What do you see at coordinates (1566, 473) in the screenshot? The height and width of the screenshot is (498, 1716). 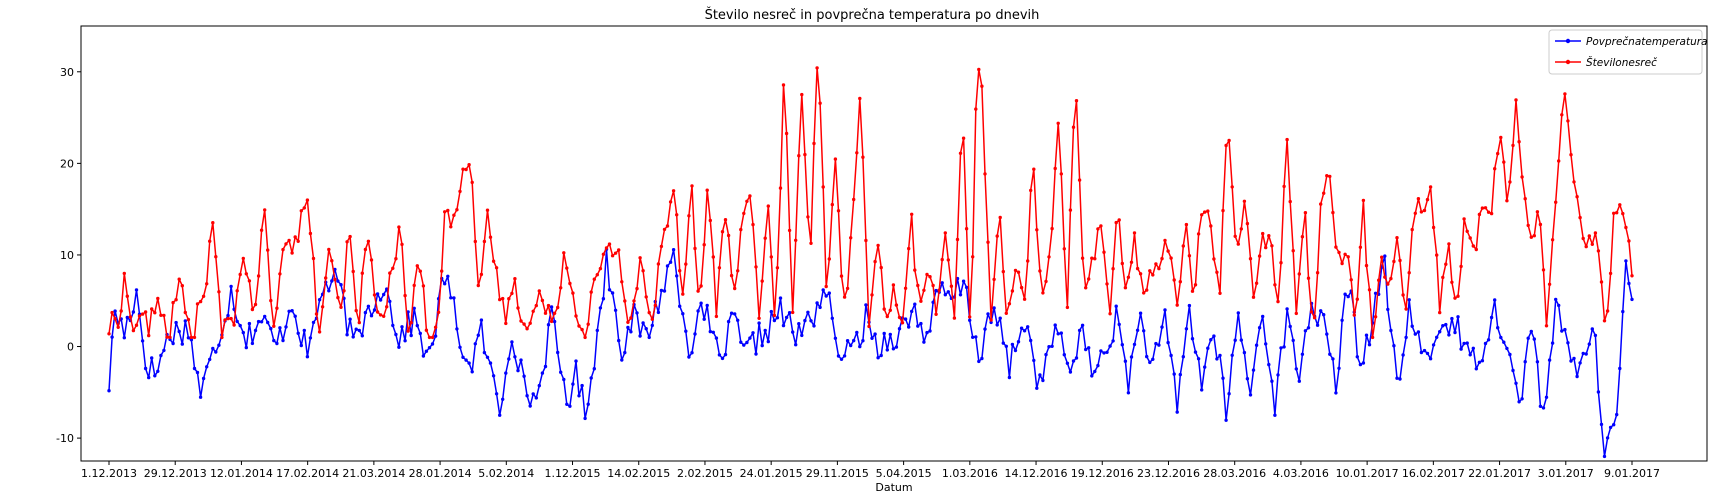 I see `x-tick-label: 3.01.2017` at bounding box center [1566, 473].